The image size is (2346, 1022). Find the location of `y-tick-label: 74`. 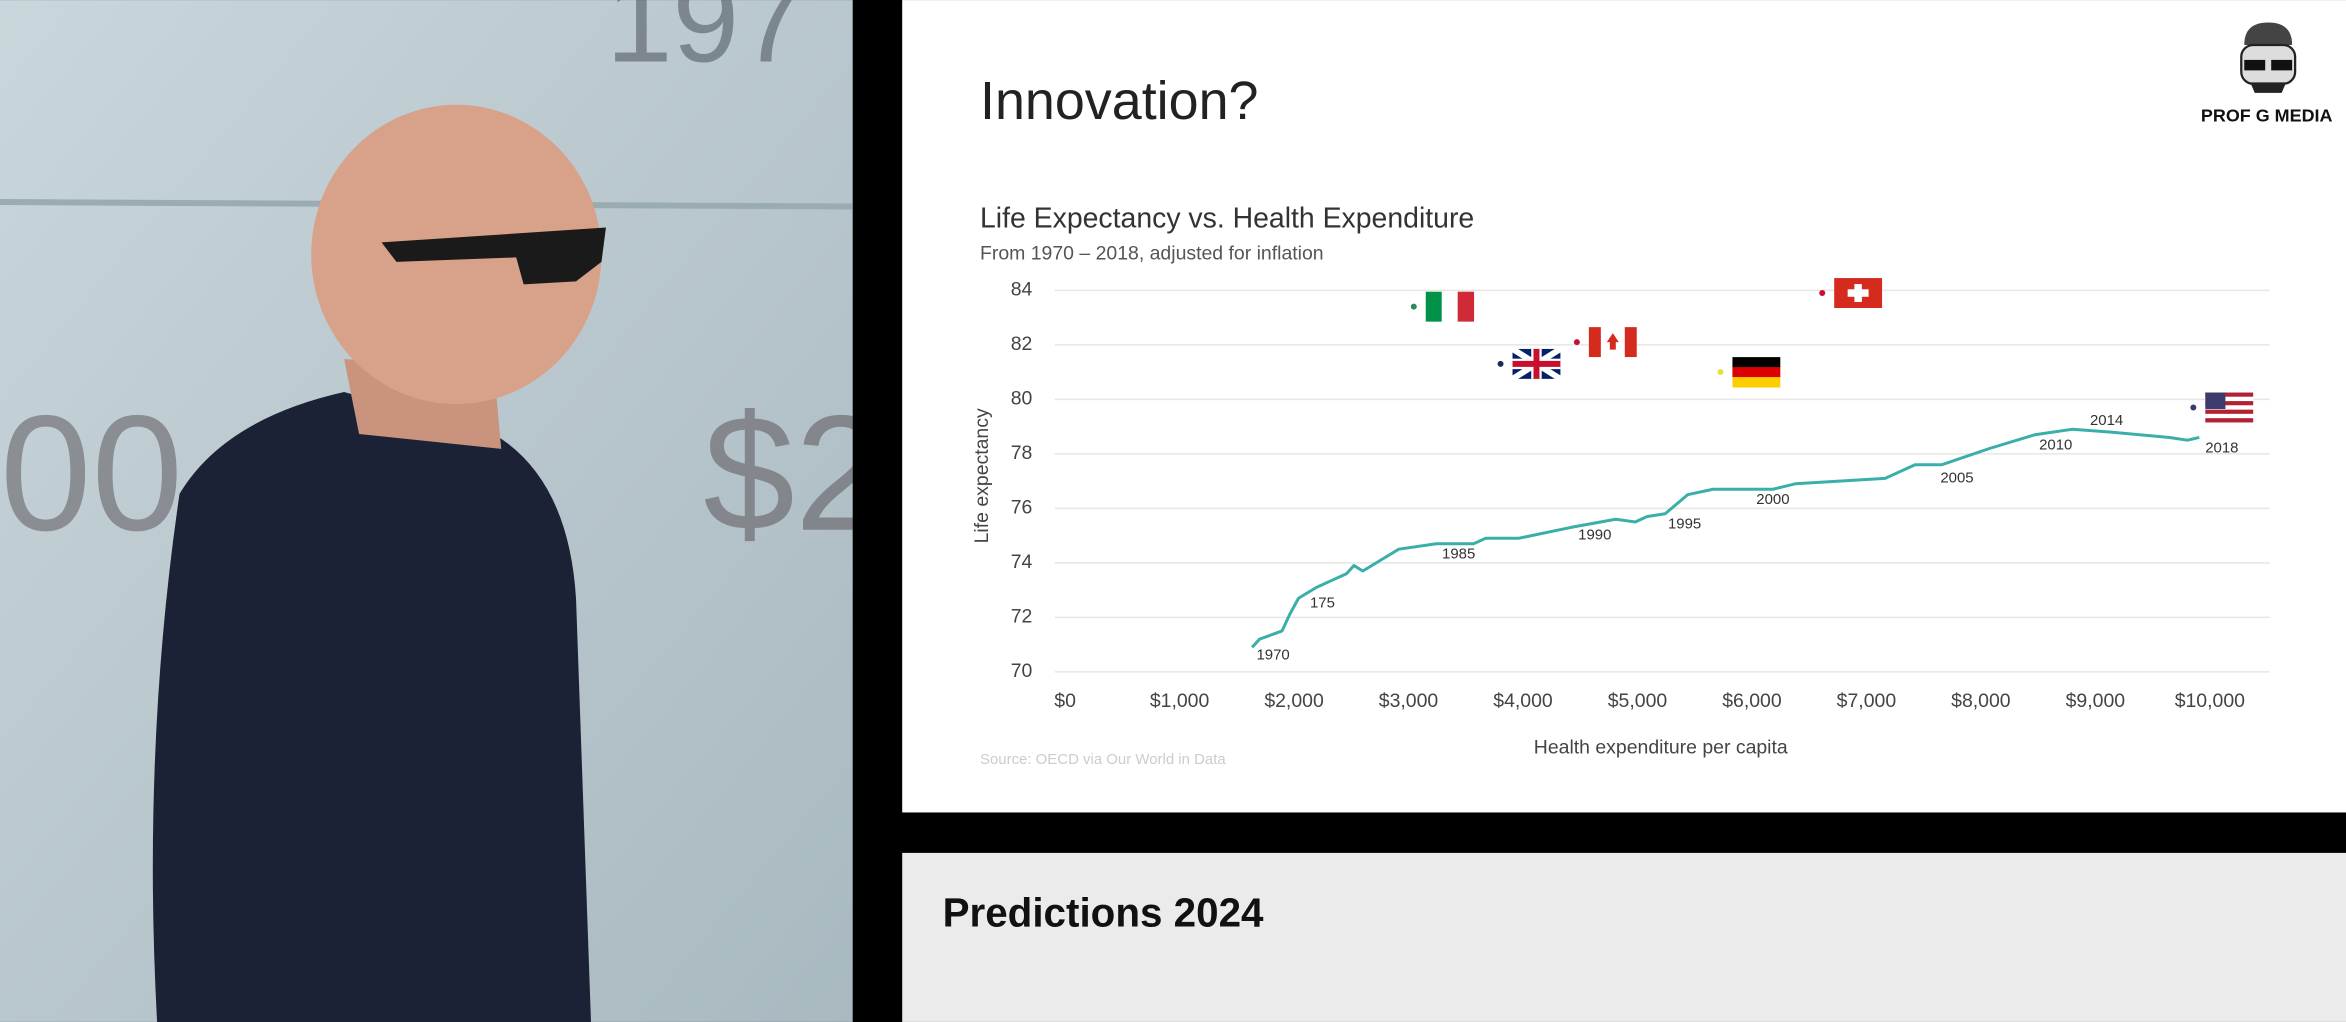

y-tick-label: 74 is located at coordinates (1022, 562).